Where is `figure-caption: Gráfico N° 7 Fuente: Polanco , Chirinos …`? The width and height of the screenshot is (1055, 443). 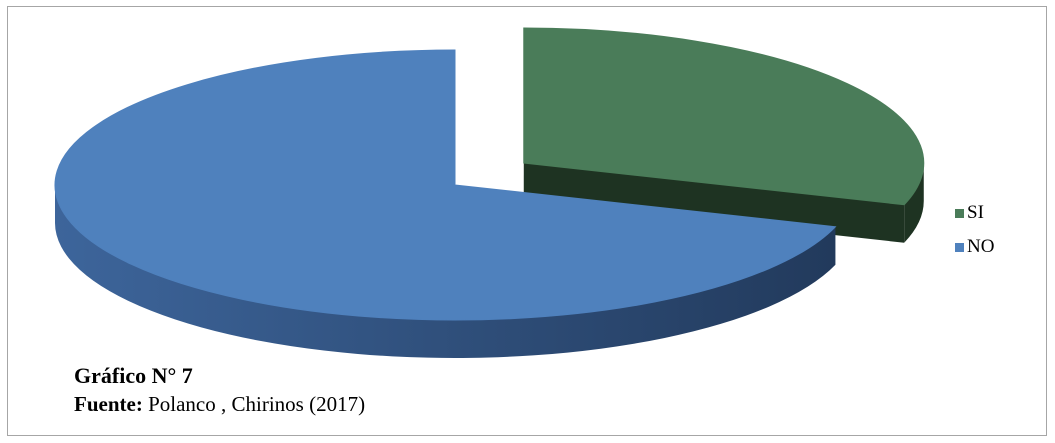
figure-caption: Gráfico N° 7 Fuente: Polanco , Chirinos … is located at coordinates (219, 390).